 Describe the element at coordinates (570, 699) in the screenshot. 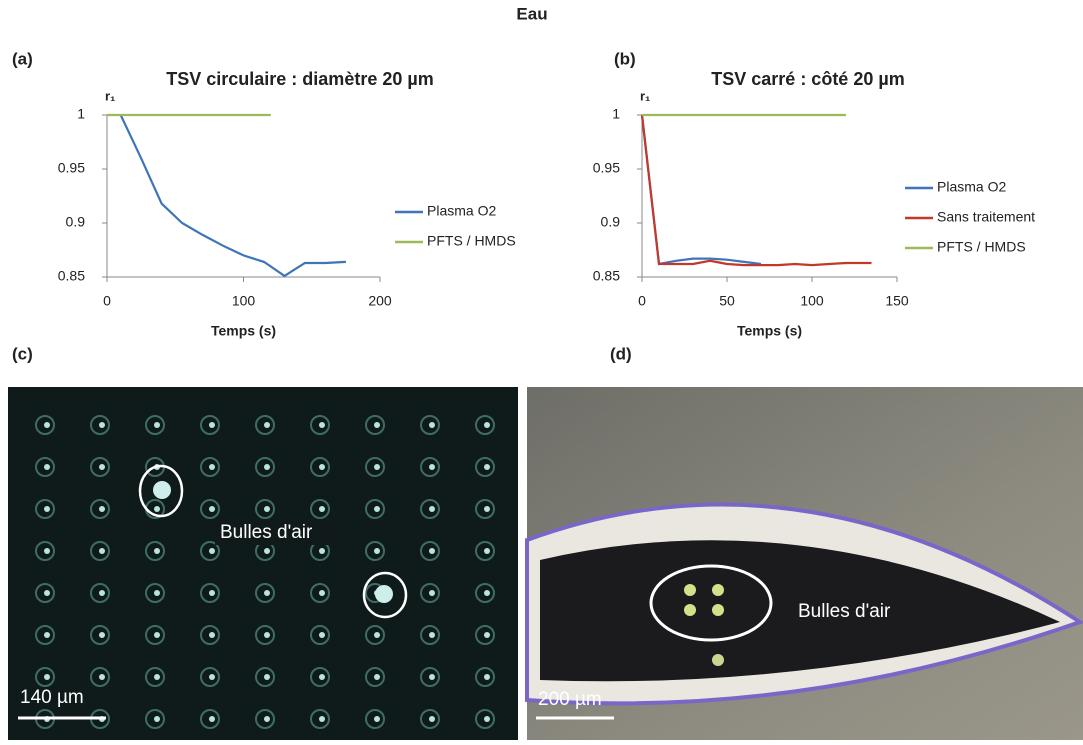

I see `scale-label: 200 µm` at that location.